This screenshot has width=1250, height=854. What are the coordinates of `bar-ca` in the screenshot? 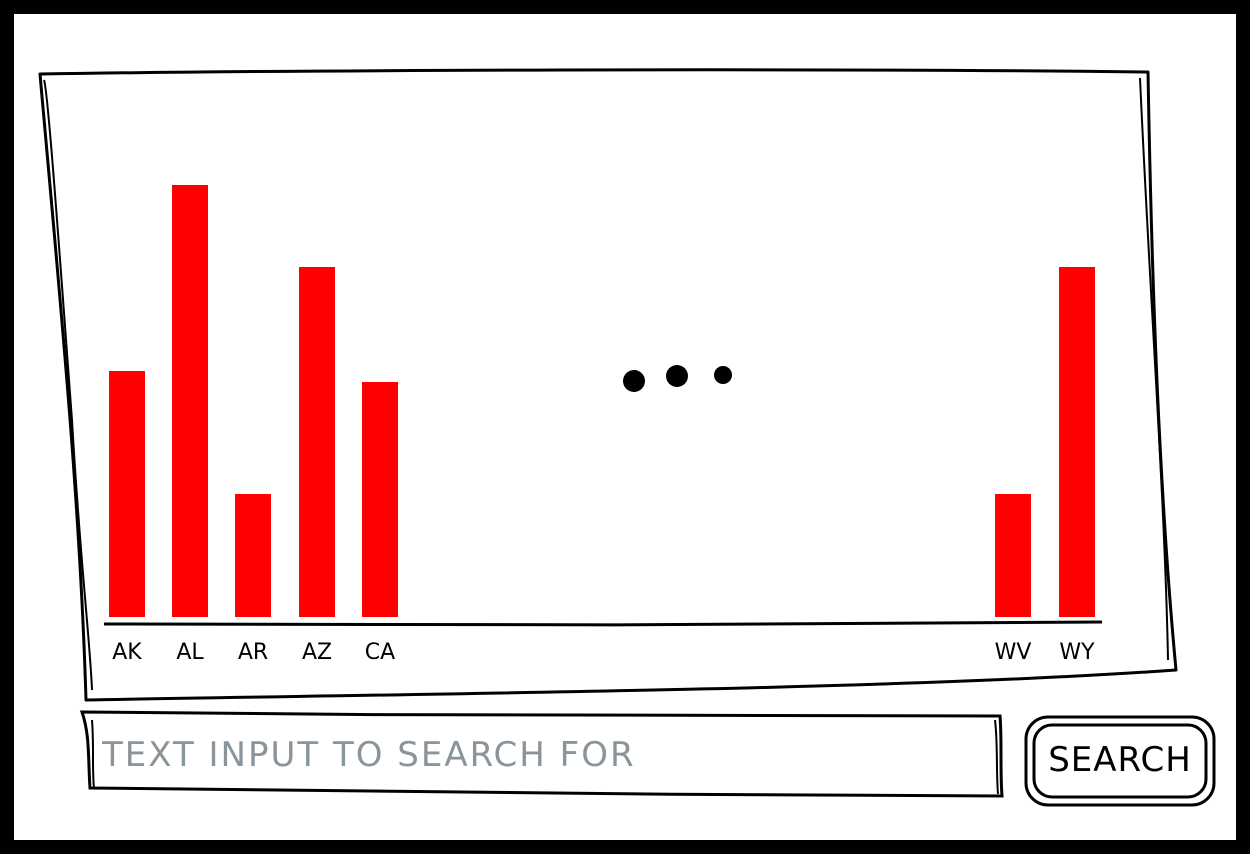 It's located at (380, 499).